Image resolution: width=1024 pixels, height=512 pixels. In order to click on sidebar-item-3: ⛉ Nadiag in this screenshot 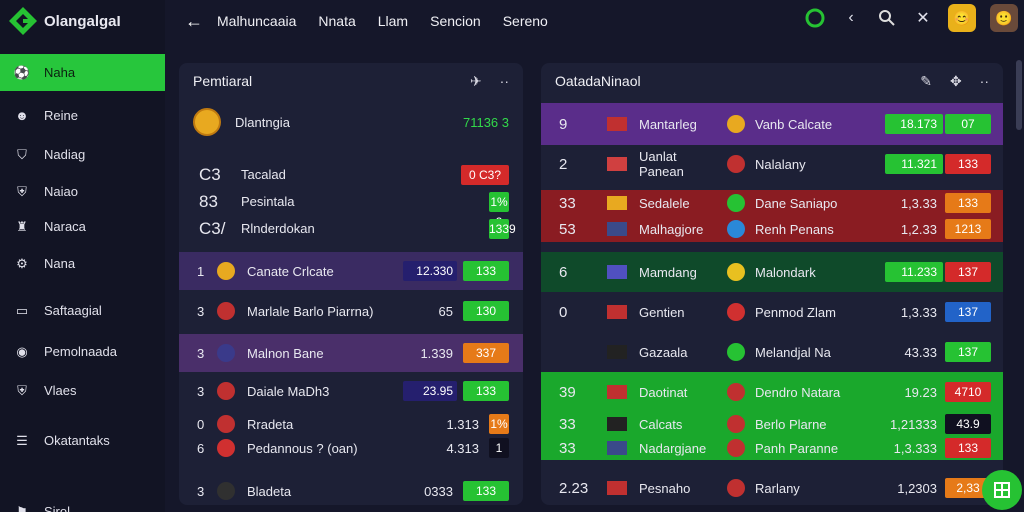, I will do `click(82, 154)`.